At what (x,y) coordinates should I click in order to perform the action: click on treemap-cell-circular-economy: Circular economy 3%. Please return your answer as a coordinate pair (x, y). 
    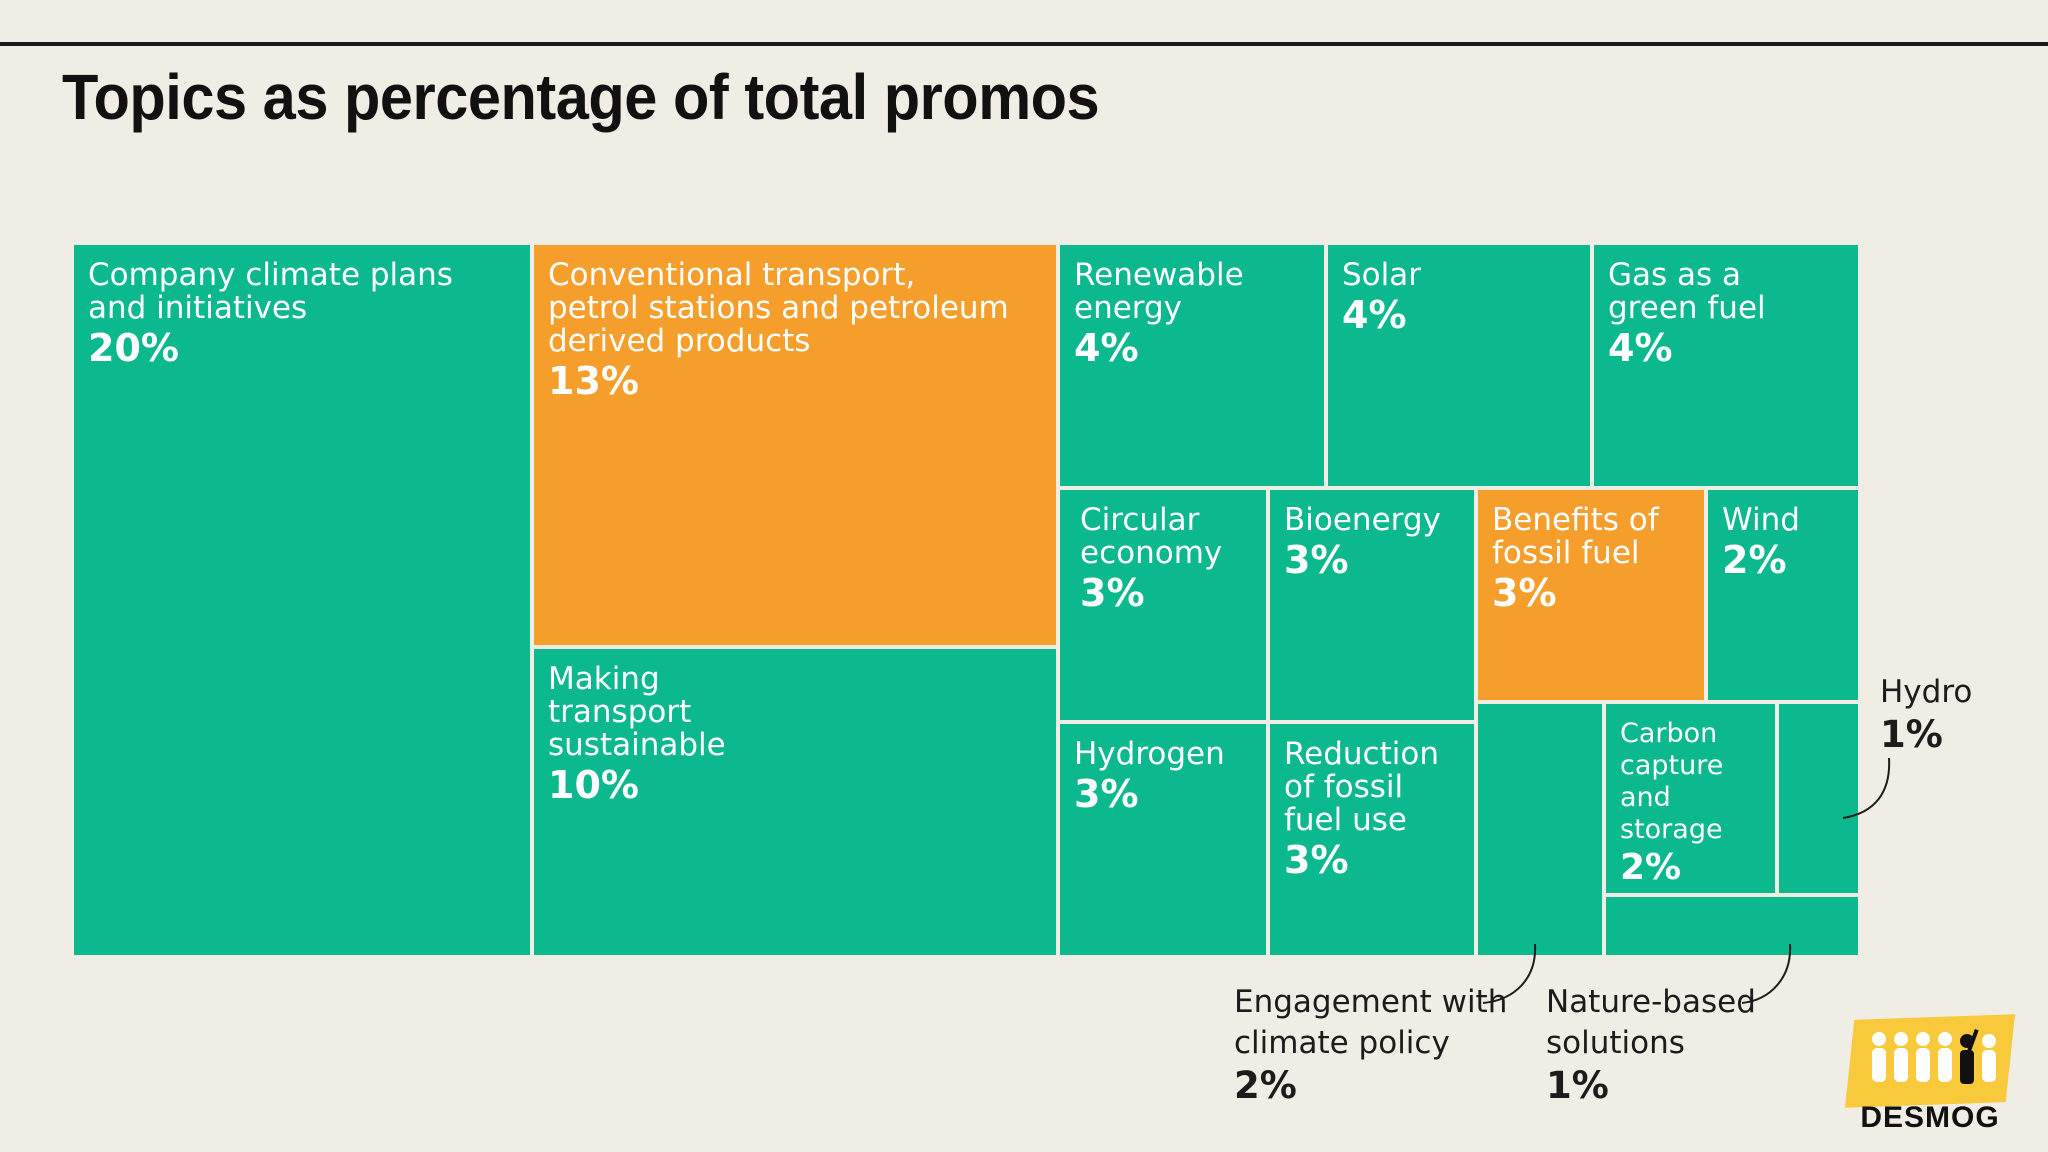
    Looking at the image, I should click on (1163, 605).